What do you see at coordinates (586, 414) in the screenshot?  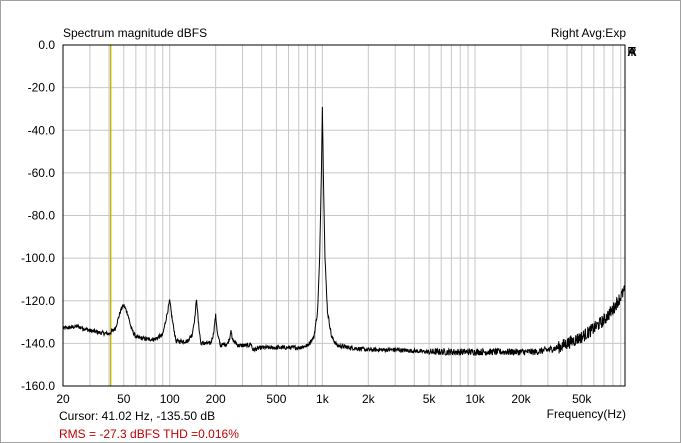 I see `x-axis-label: Frequency(Hz)` at bounding box center [586, 414].